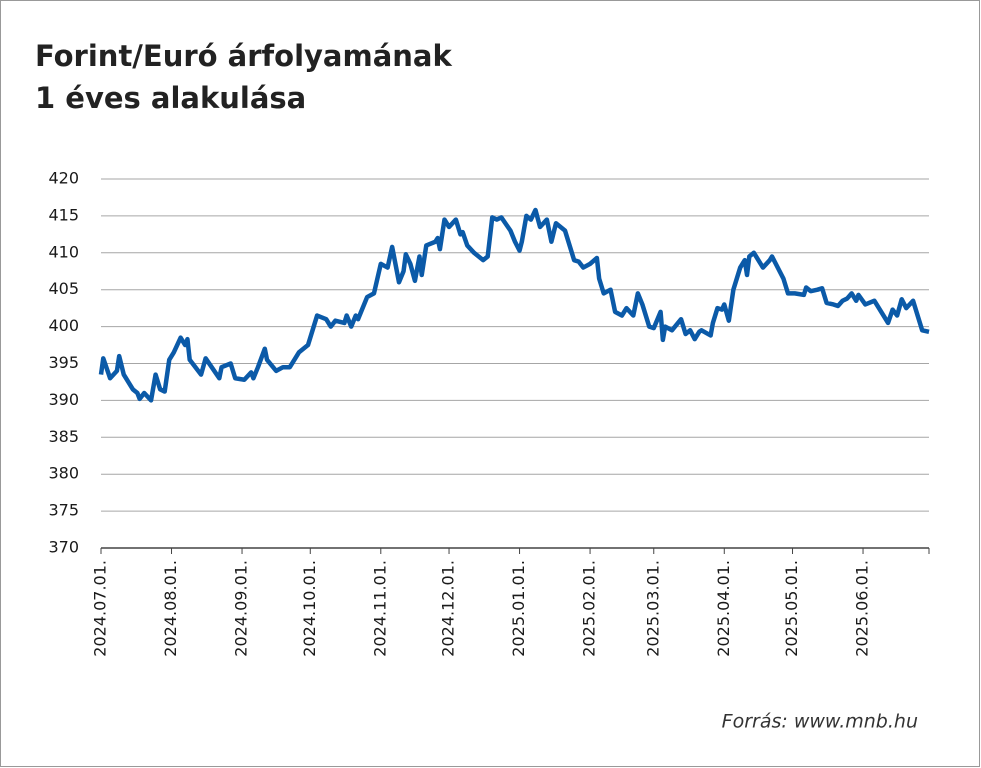 This screenshot has height=768, width=981. Describe the element at coordinates (723, 608) in the screenshot. I see `x-tick-label: 2025.04.01.` at that location.